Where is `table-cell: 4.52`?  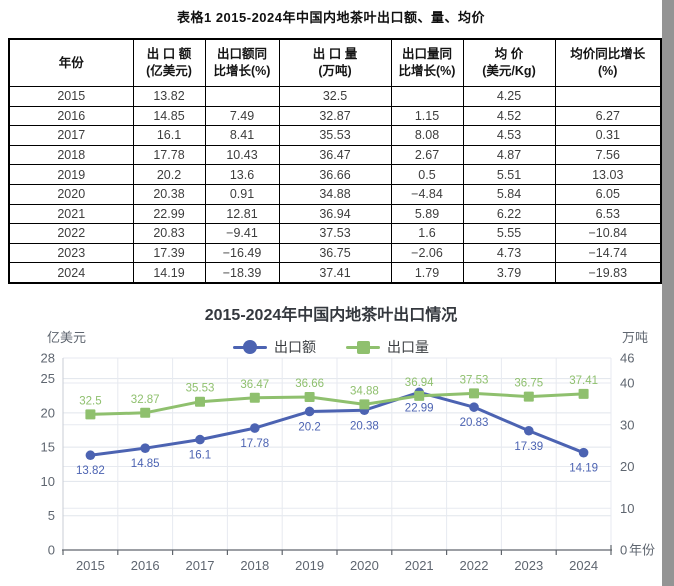 table-cell: 4.52 is located at coordinates (509, 116).